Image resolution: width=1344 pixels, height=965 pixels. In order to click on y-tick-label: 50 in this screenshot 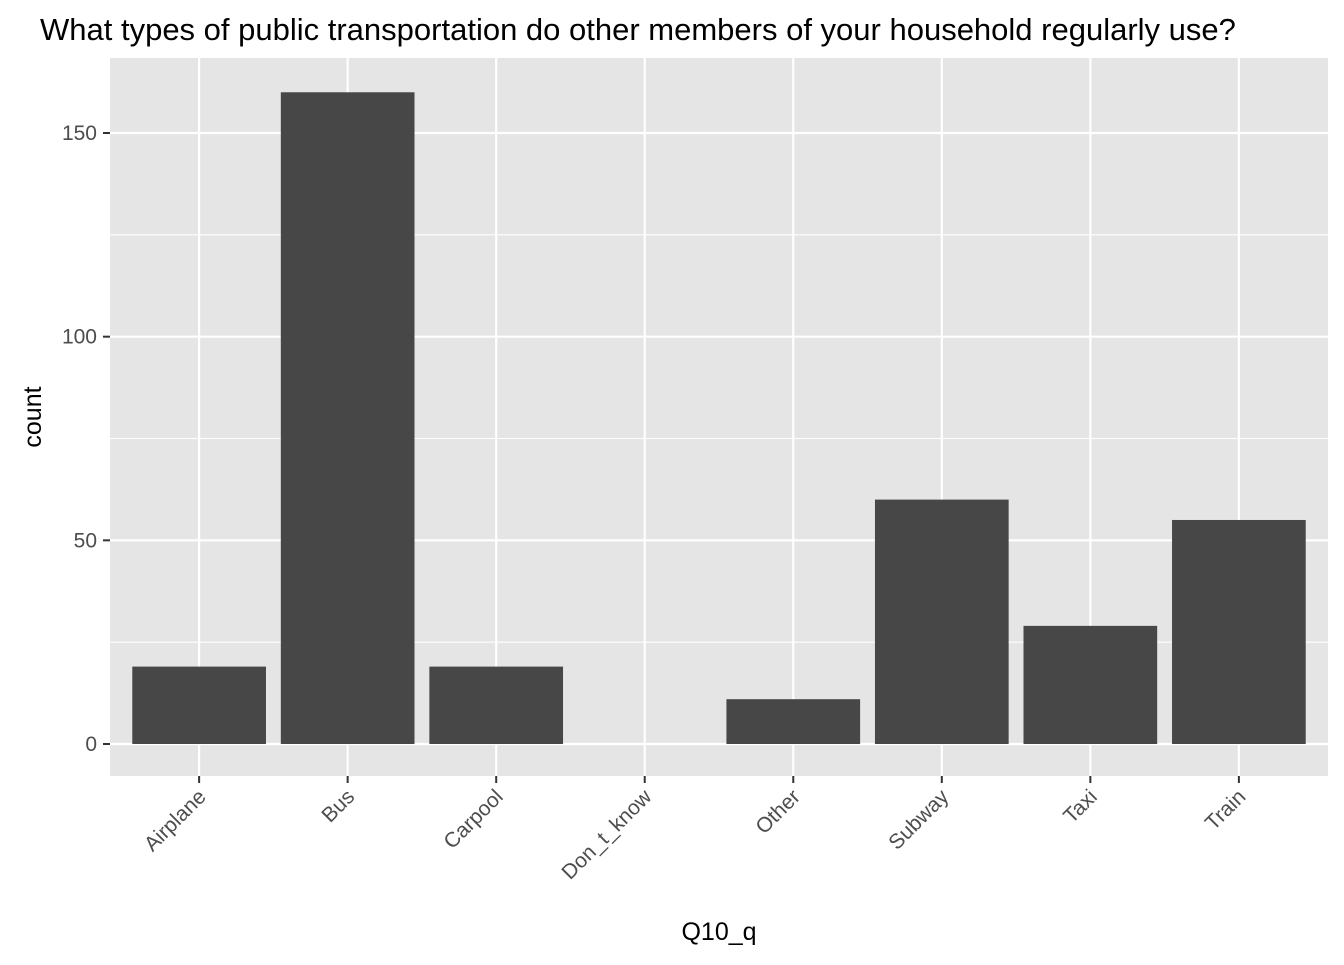, I will do `click(85, 540)`.